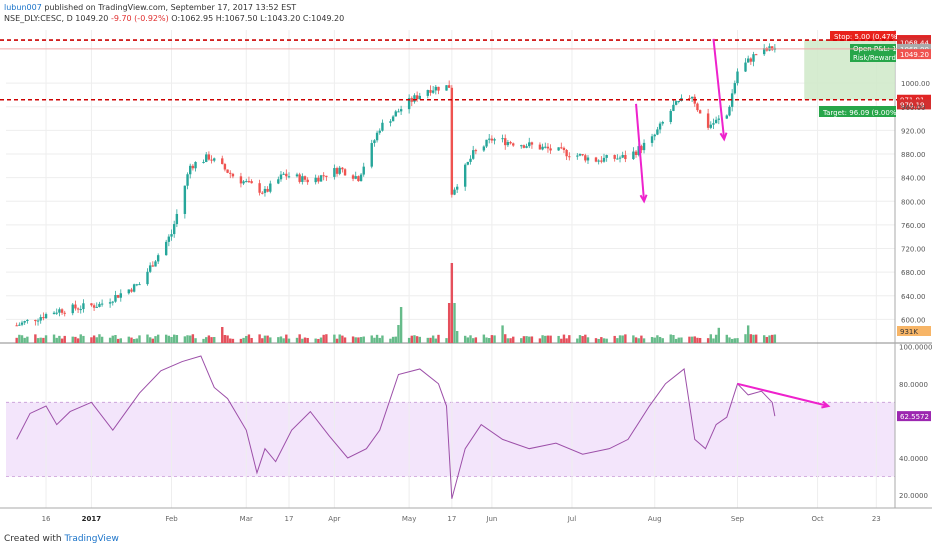 The image size is (932, 550). I want to click on author-link: lubun007, so click(23, 7).